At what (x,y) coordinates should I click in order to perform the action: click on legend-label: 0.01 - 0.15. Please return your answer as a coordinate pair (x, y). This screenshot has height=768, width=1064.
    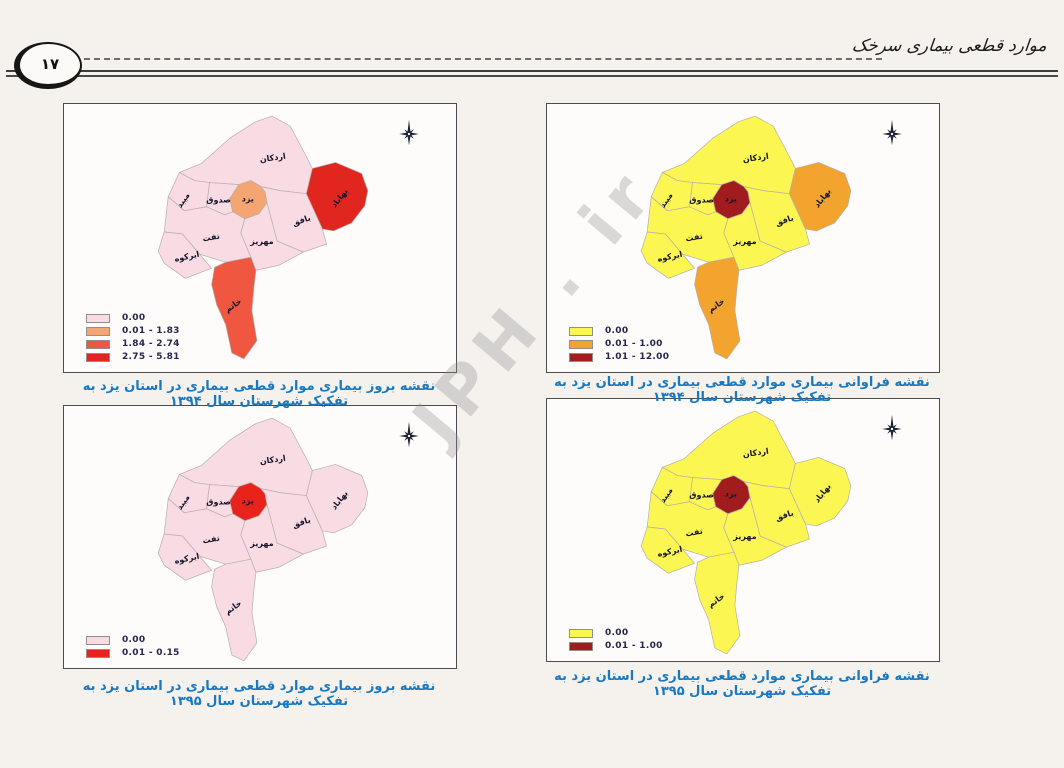
    Looking at the image, I should click on (151, 653).